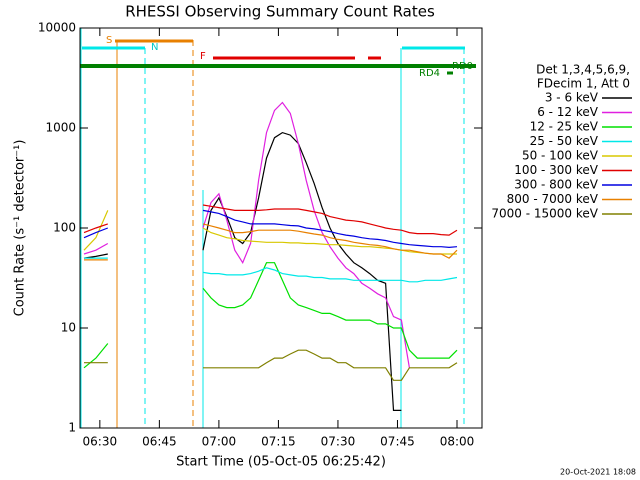 This screenshot has height=480, width=640. I want to click on legend-label: 50 - 100 keV, so click(560, 156).